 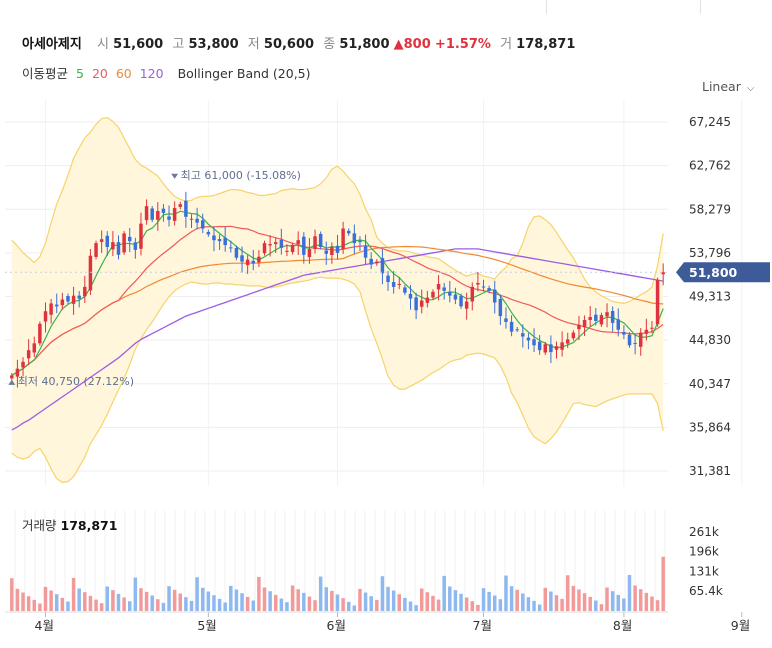 What do you see at coordinates (721, 86) in the screenshot?
I see `scale-dropdown-label: Linear` at bounding box center [721, 86].